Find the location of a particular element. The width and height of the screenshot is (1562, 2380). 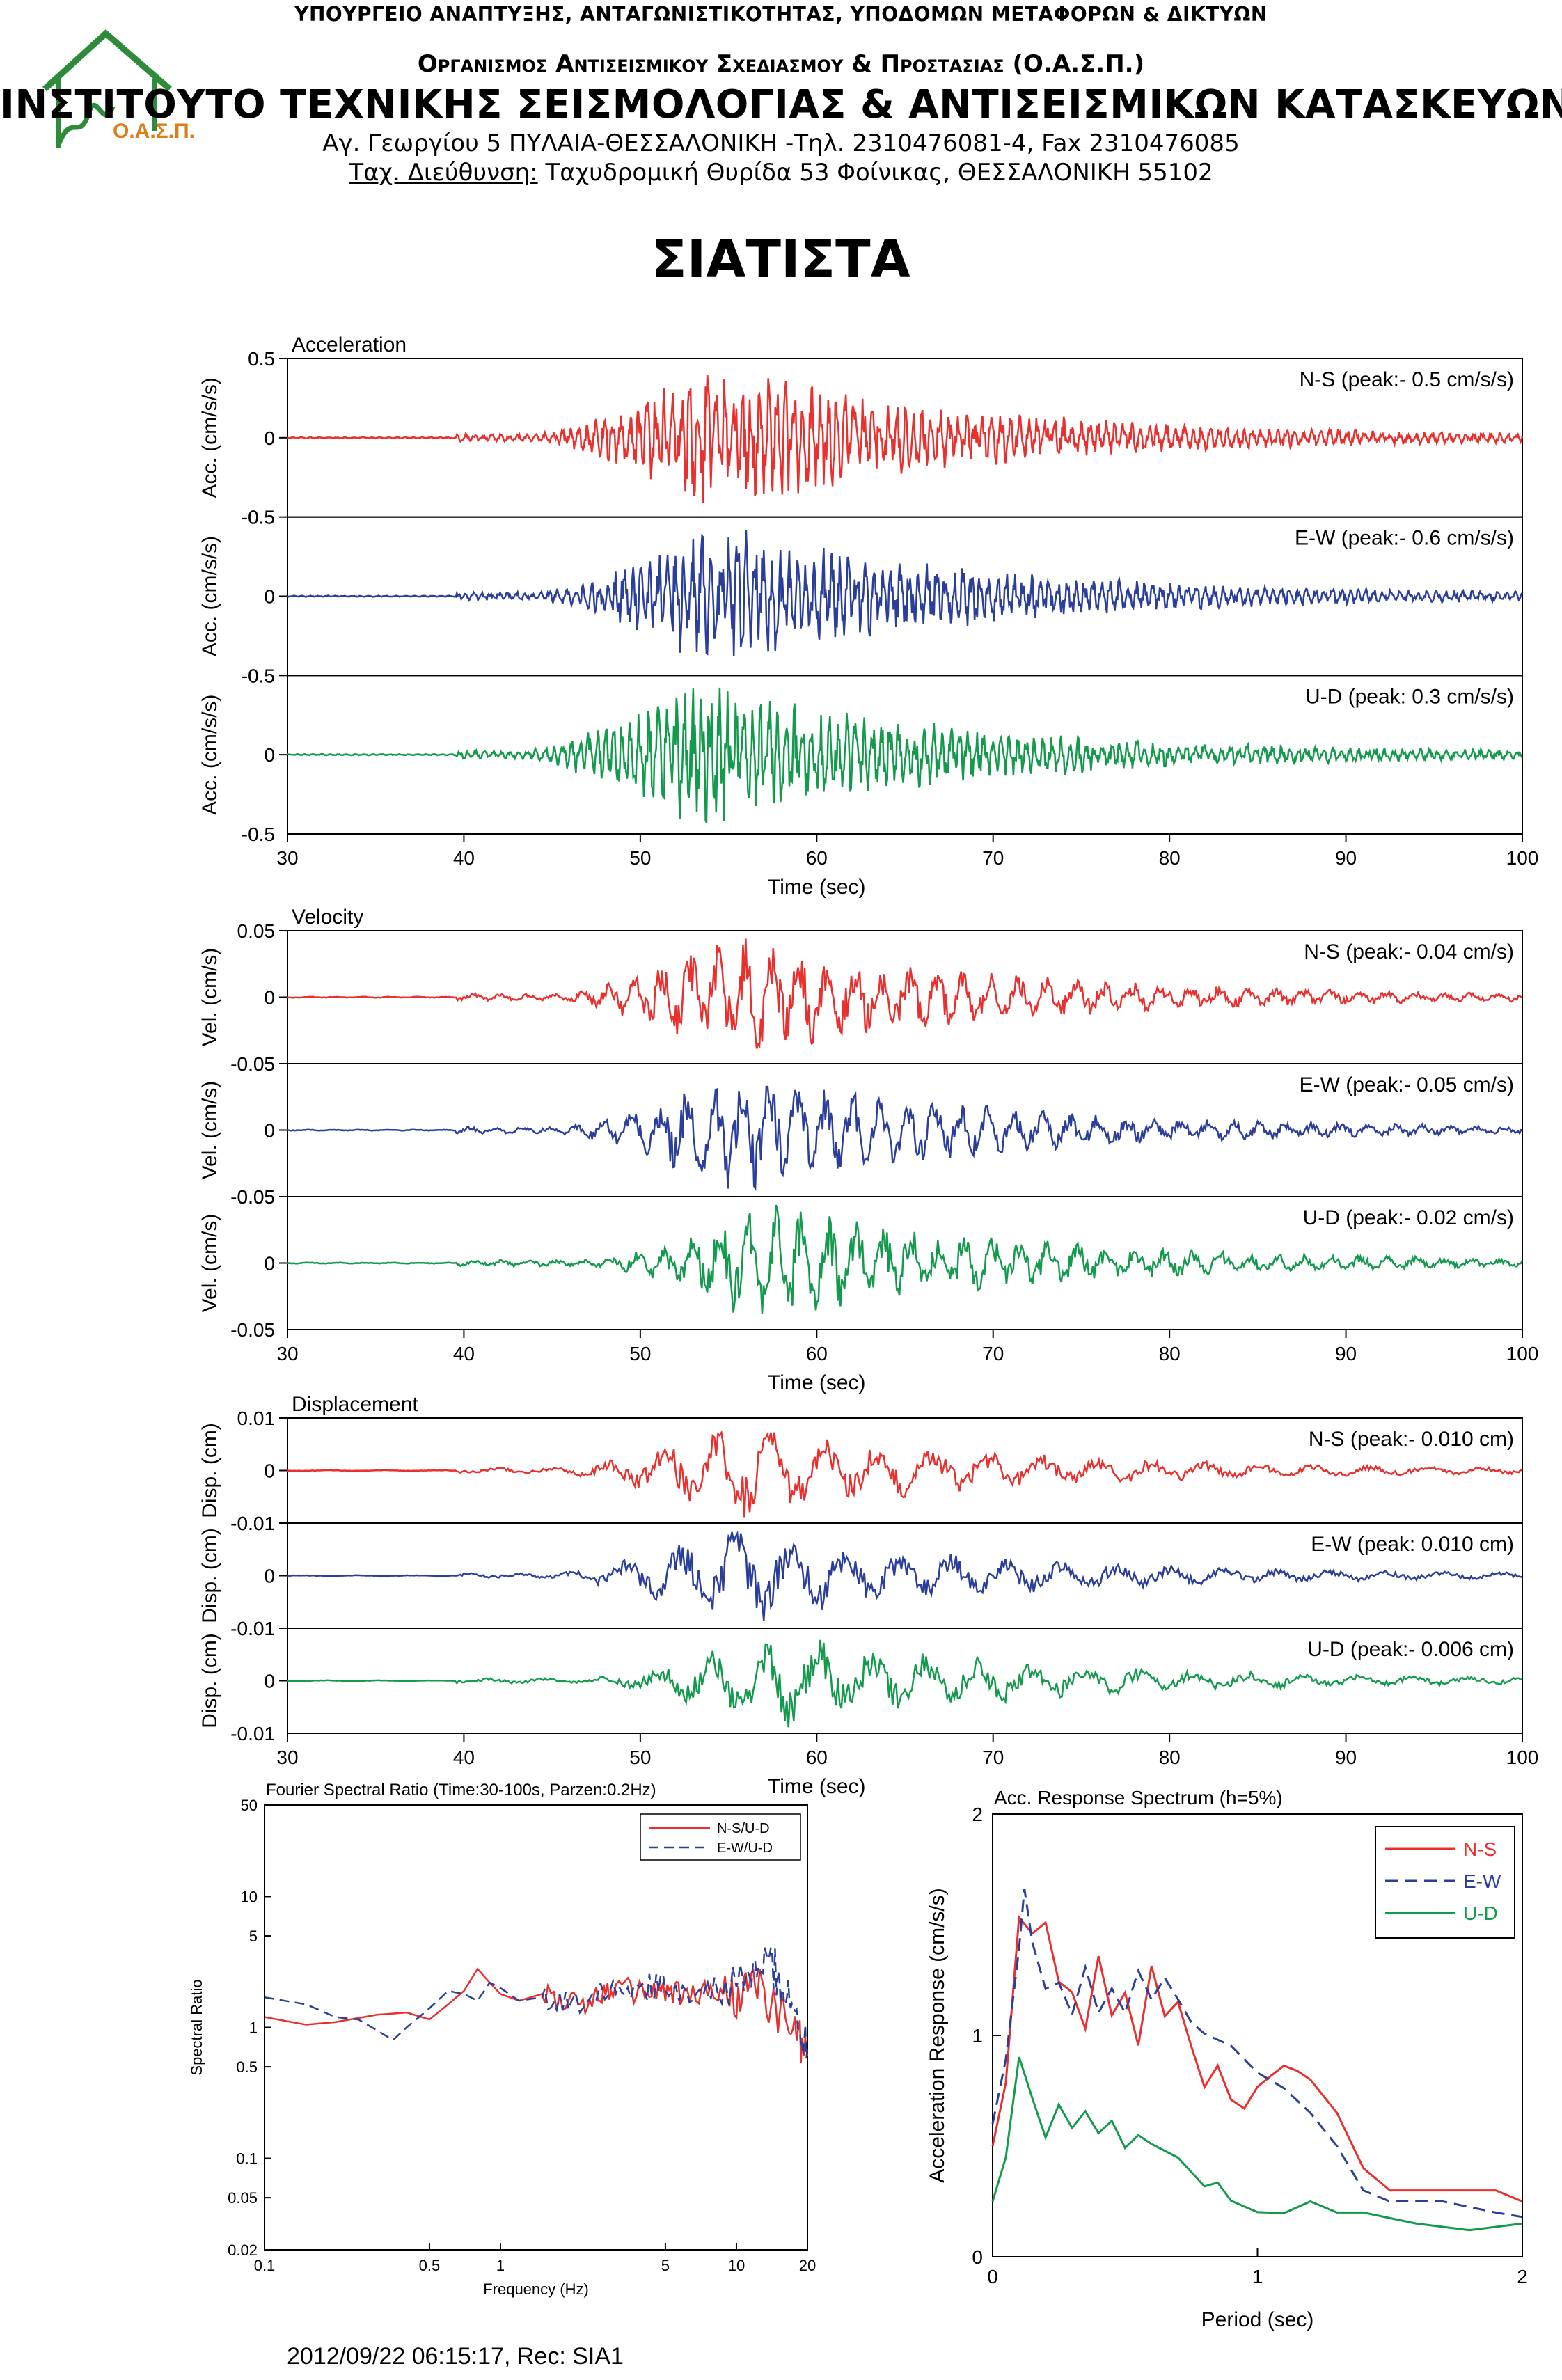

x-tick-label: 20 is located at coordinates (807, 2265).